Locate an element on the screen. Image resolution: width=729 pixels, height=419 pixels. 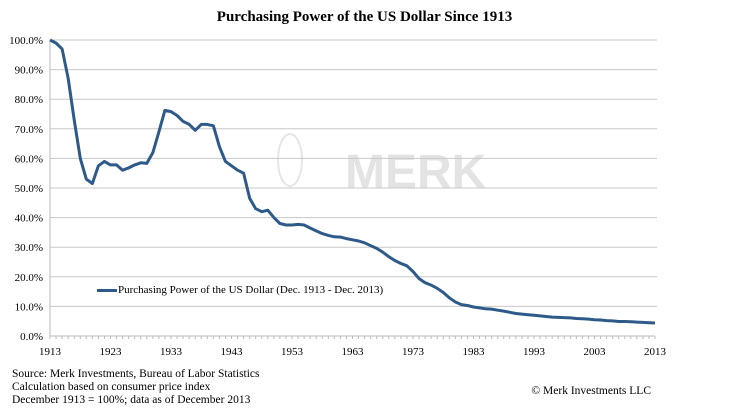
y-tick-label: 30.0% is located at coordinates (29, 248).